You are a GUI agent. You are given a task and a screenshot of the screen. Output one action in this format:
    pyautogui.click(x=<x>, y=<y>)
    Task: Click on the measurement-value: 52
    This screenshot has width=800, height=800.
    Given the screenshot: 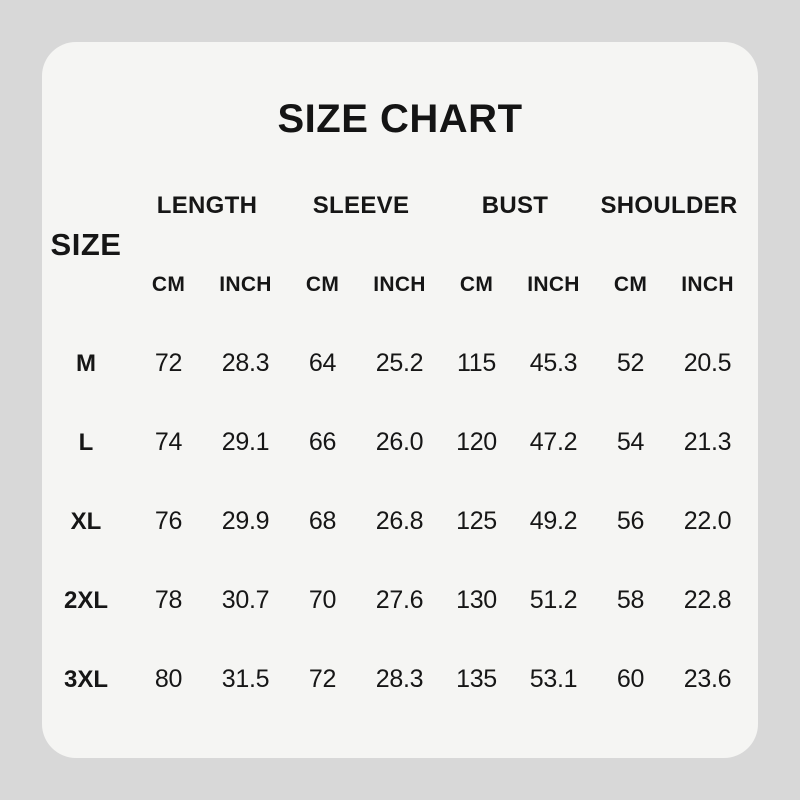 What is the action you would take?
    pyautogui.click(x=630, y=363)
    